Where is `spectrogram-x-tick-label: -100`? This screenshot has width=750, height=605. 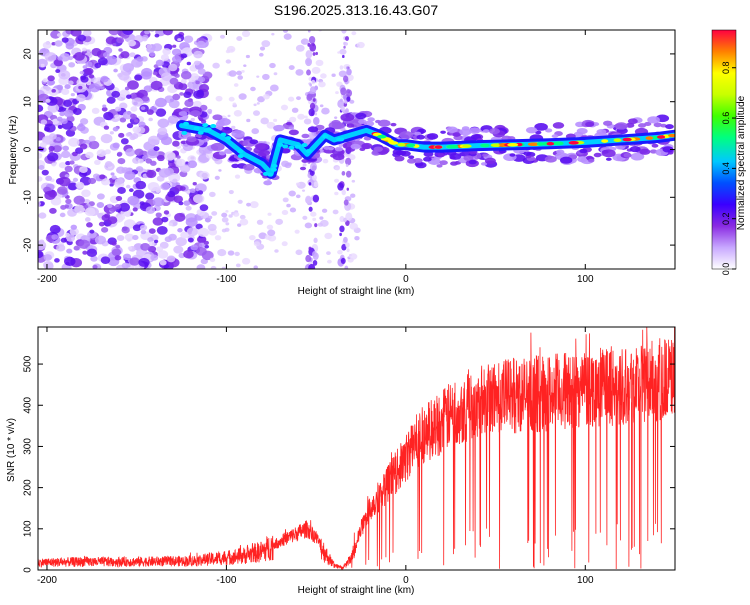 spectrogram-x-tick-label: -100 is located at coordinates (226, 279).